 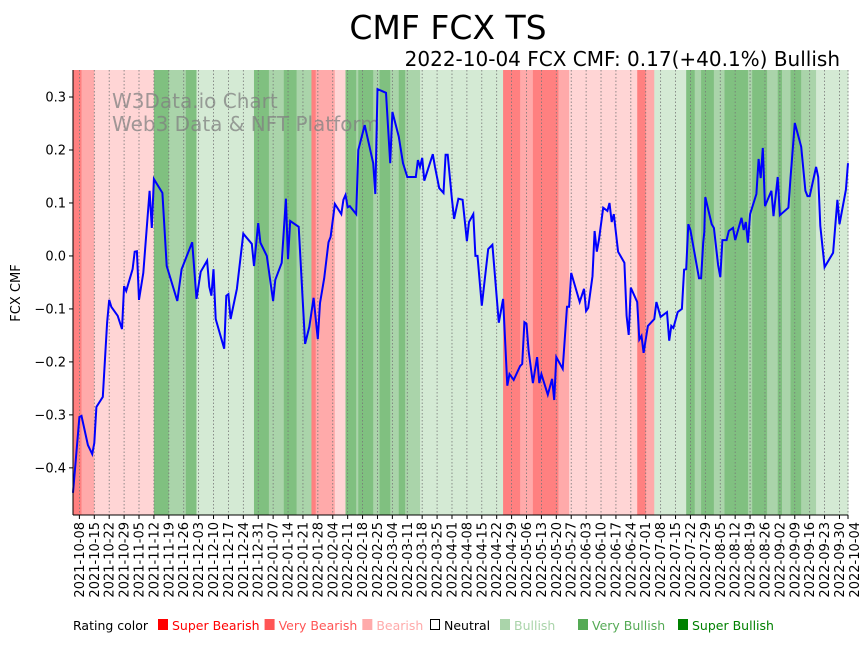 What do you see at coordinates (229, 560) in the screenshot?
I see `x-tick-label: 2021-12-17` at bounding box center [229, 560].